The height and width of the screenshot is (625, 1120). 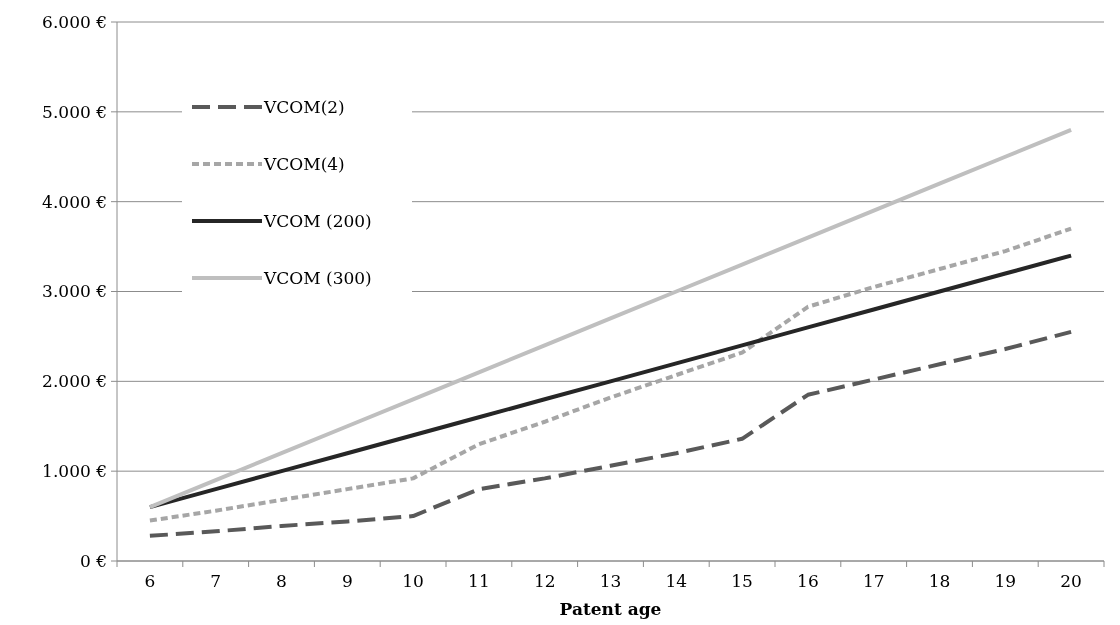 I want to click on legend-label: VCOM (300), so click(x=317, y=277).